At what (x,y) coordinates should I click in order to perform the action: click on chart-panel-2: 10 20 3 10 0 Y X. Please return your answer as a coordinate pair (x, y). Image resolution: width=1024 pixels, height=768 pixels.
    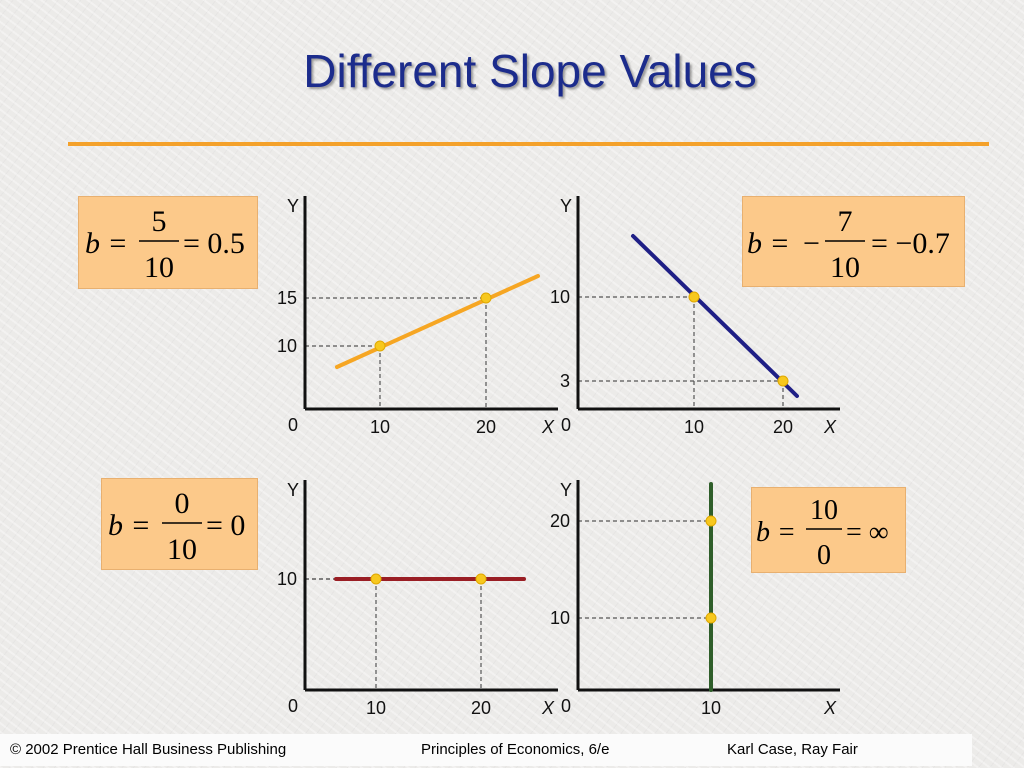
    Looking at the image, I should click on (695, 316).